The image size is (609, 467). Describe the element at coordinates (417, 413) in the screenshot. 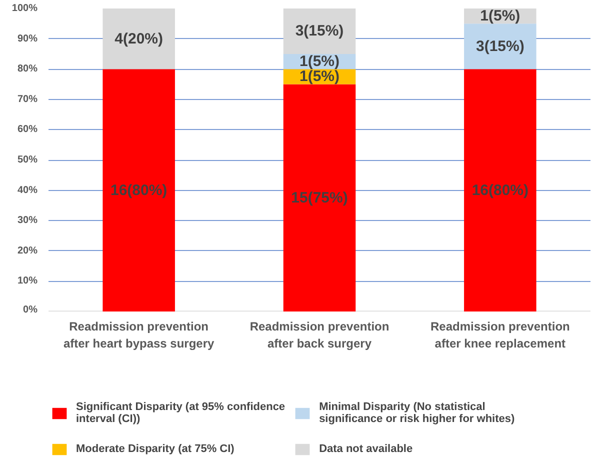

I see `legend-label: Minimal Disparity (No statistical significance or risk higher for whites)` at that location.